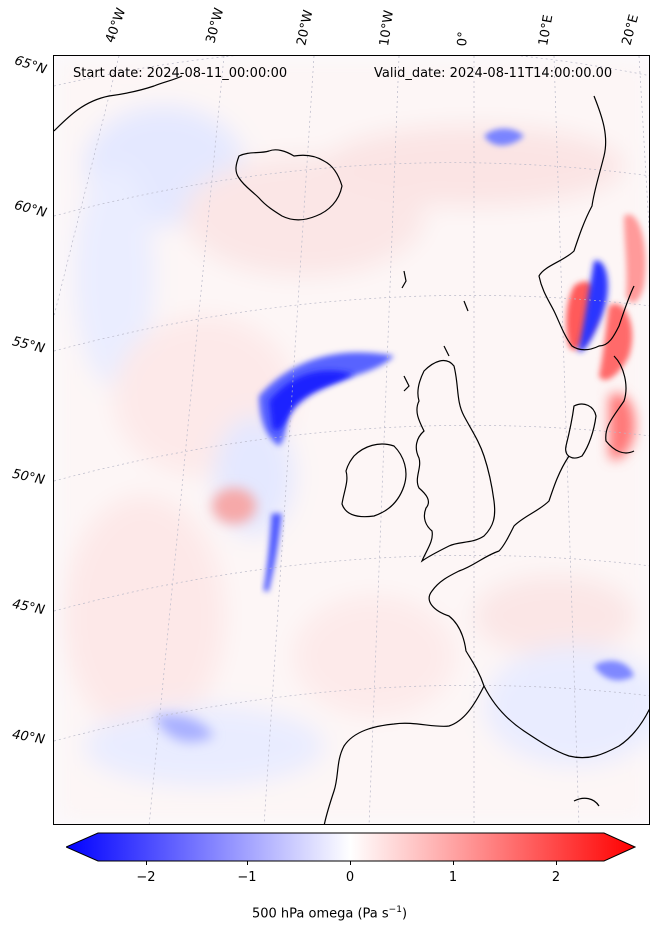 The width and height of the screenshot is (659, 936). Describe the element at coordinates (404, 914) in the screenshot. I see `colorbar-label-end: )` at that location.